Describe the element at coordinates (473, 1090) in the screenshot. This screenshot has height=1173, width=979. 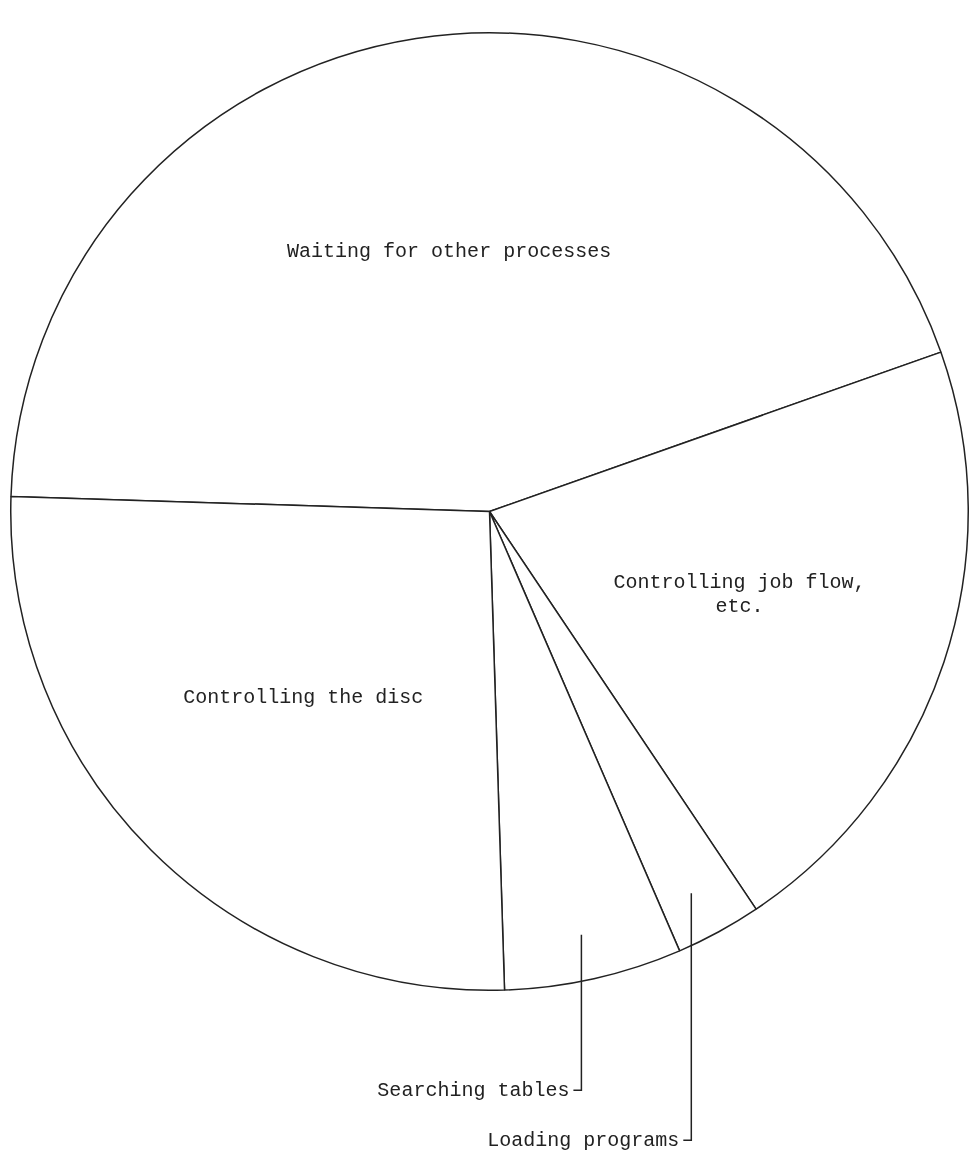
I see `slice-label: Searching tables` at that location.